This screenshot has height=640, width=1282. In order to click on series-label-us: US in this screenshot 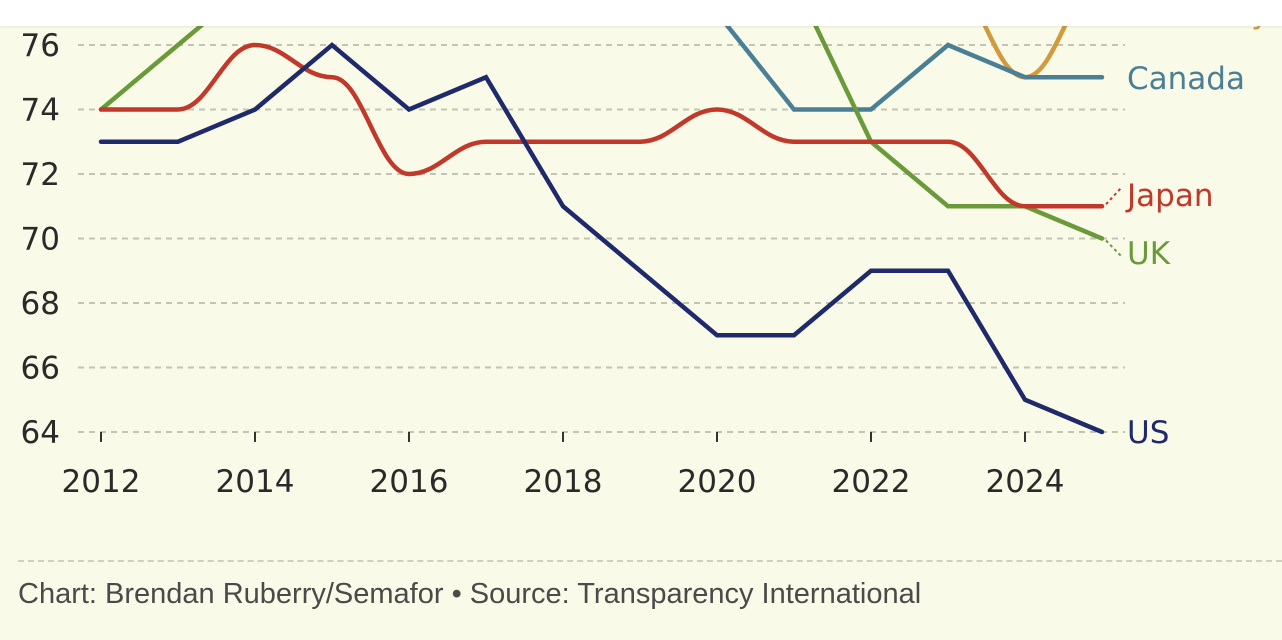, I will do `click(1148, 433)`.